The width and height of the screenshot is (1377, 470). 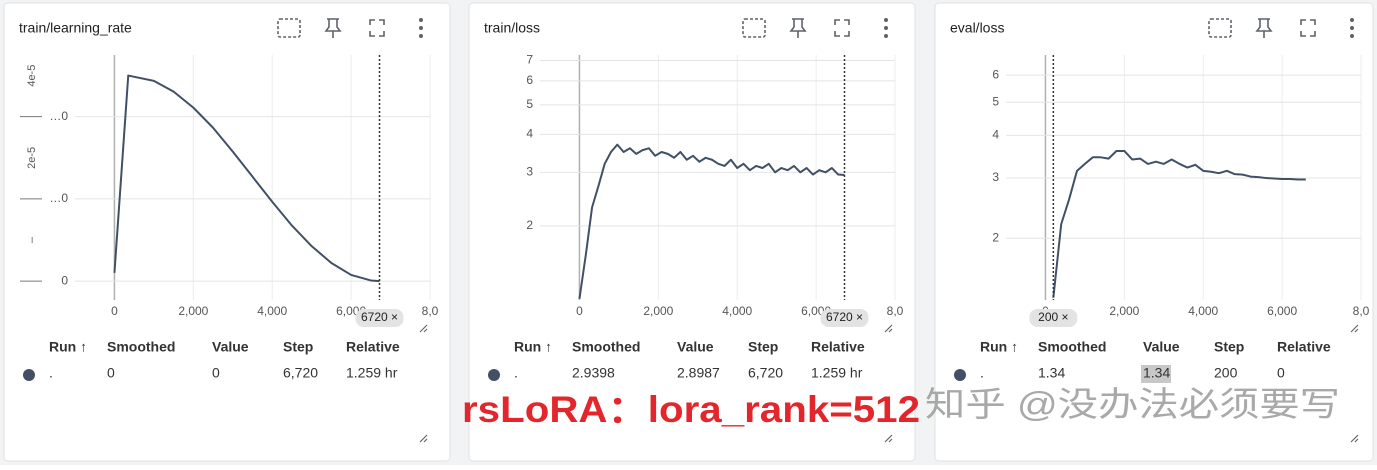 What do you see at coordinates (698, 373) in the screenshot?
I see `table-cell: 2.8987` at bounding box center [698, 373].